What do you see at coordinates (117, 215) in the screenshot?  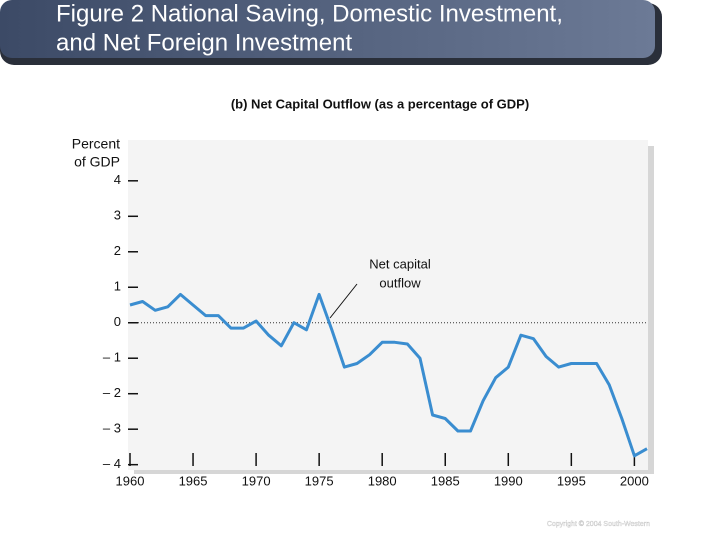 I see `y-tick-label: 3` at bounding box center [117, 215].